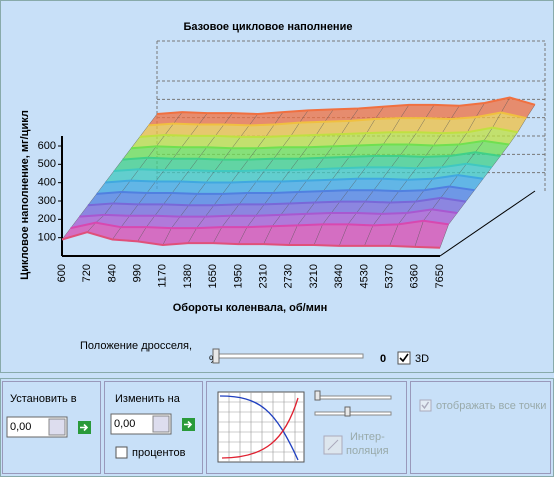 The width and height of the screenshot is (554, 477). I want to click on set-spinner, so click(57, 427).